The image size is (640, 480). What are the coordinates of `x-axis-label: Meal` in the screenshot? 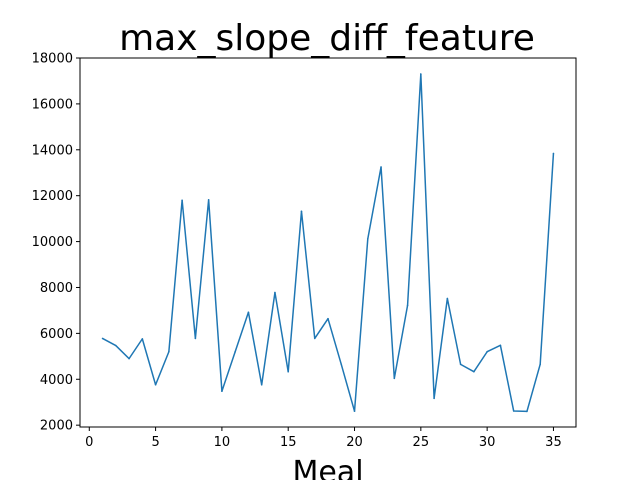 It's located at (327, 467).